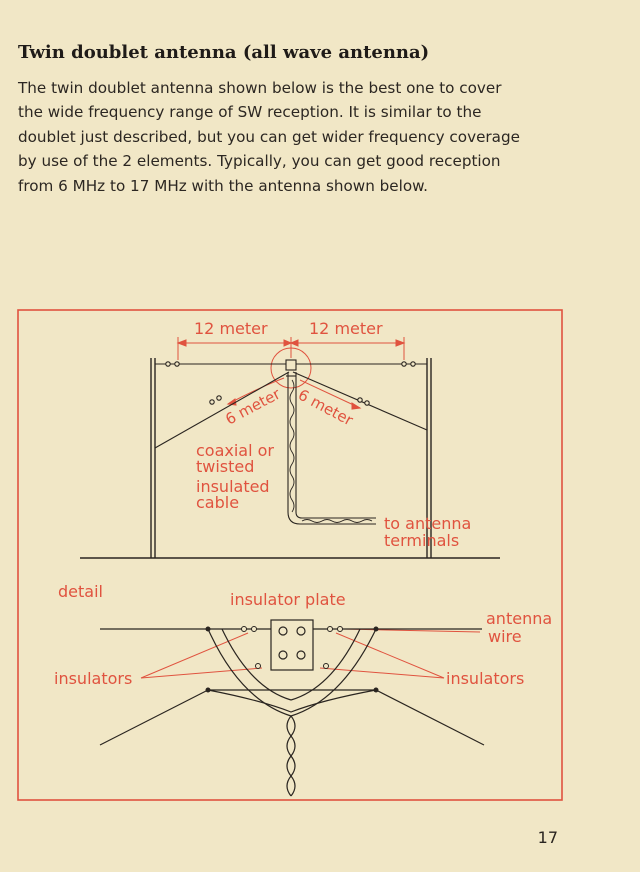  What do you see at coordinates (217, 502) in the screenshot?
I see `cable-label-line: cable` at bounding box center [217, 502].